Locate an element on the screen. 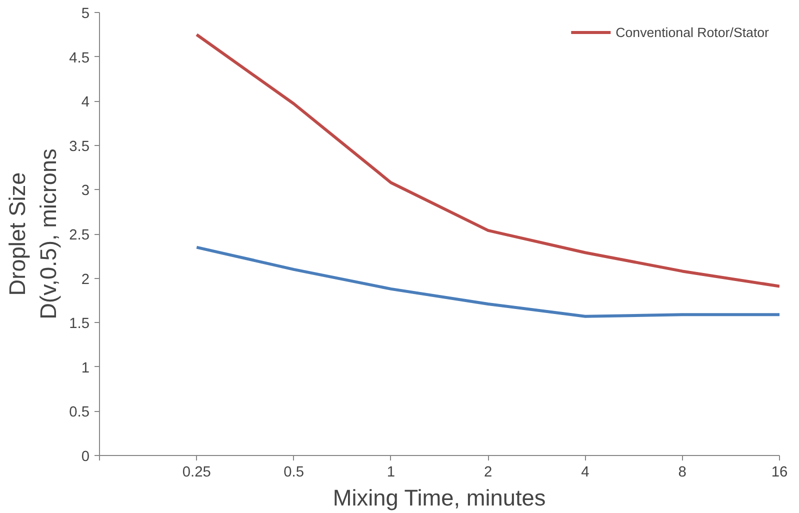 This screenshot has width=799, height=513. y-tick-label: 2 is located at coordinates (85, 280).